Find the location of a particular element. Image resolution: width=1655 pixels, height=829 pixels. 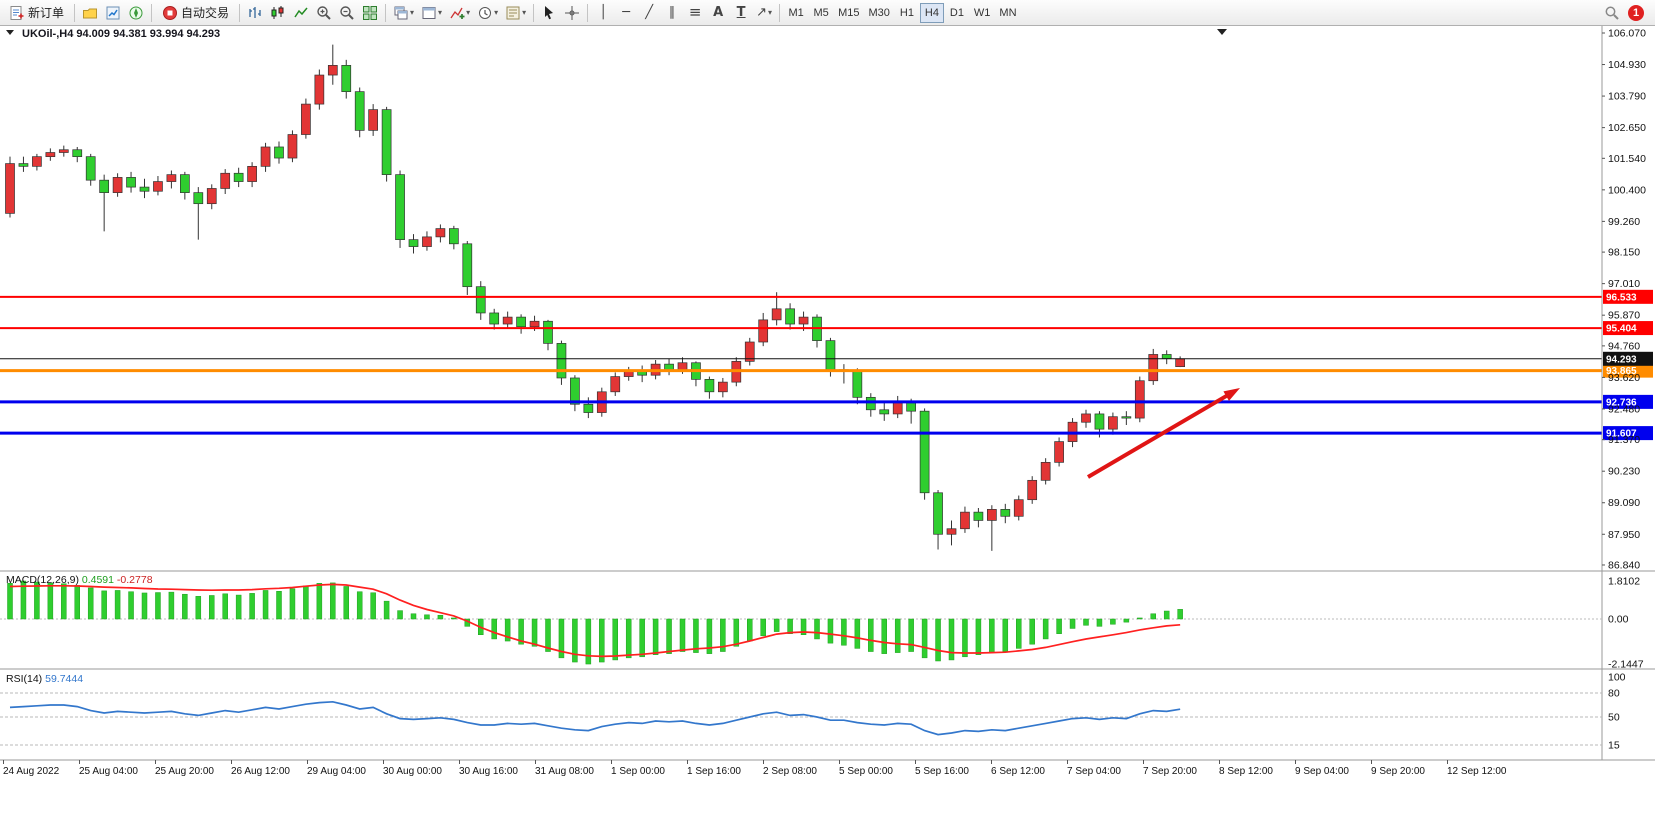

svg-text: 1.8102 is located at coordinates (1624, 581).